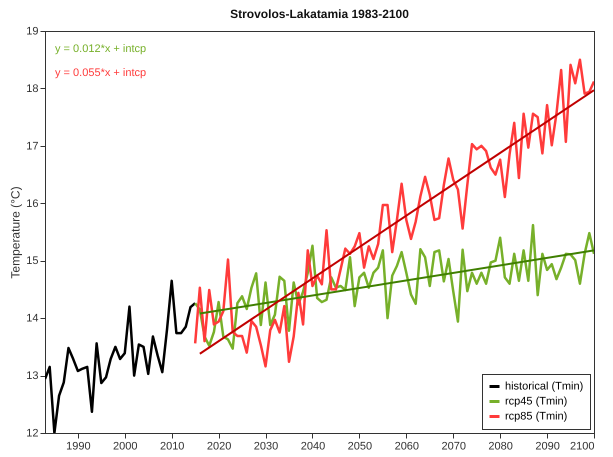 The width and height of the screenshot is (613, 457). Describe the element at coordinates (32, 88) in the screenshot. I see `y-tick-label: 18` at that location.